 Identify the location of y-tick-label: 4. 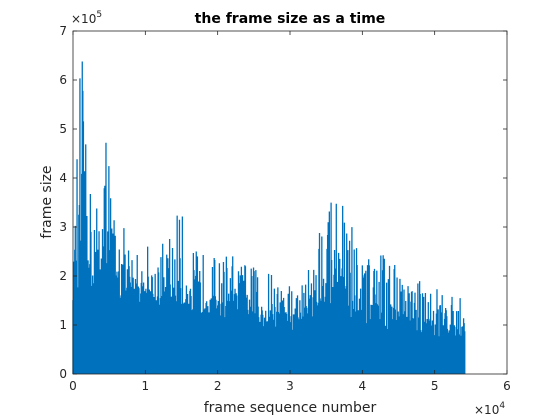
(63, 178).